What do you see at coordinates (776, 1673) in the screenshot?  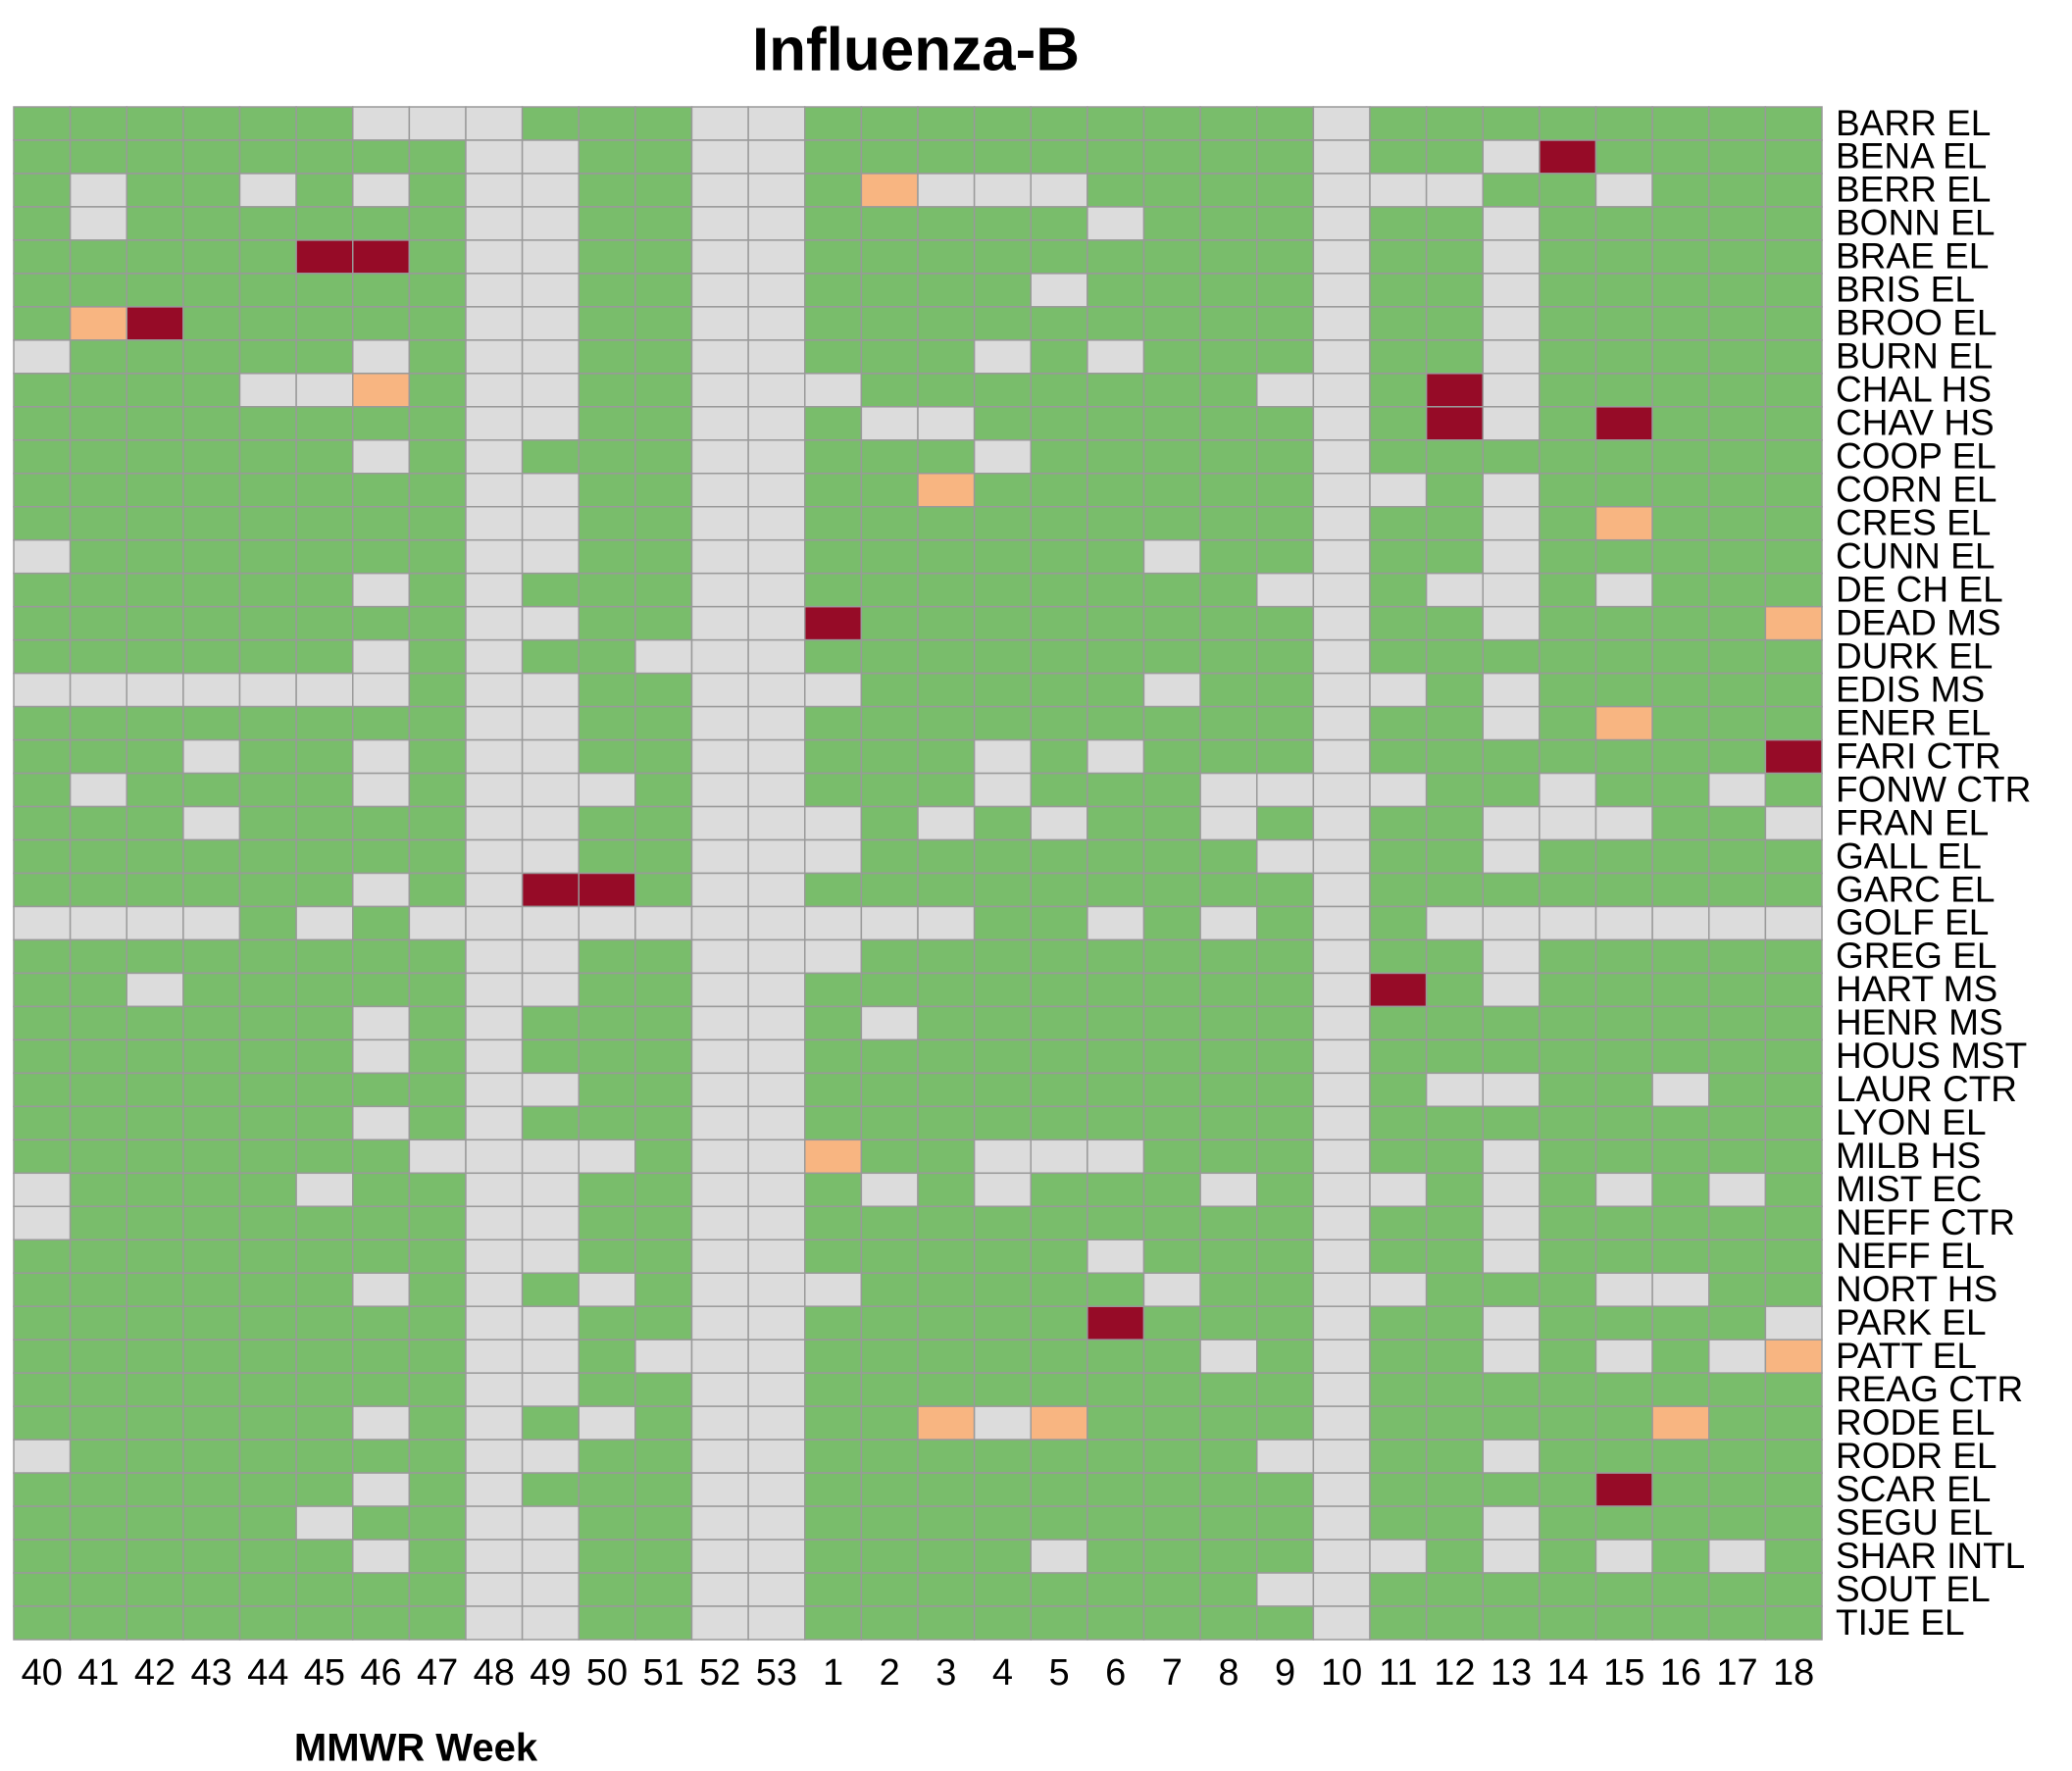 I see `x-tick-label: 53` at bounding box center [776, 1673].